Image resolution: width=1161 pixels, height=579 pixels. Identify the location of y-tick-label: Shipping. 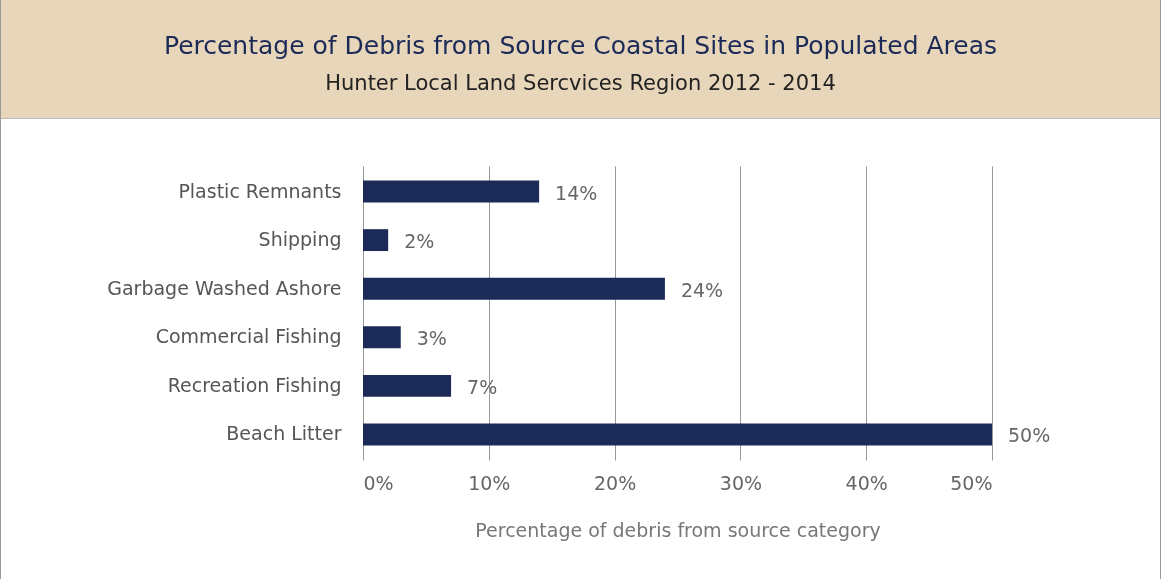
(300, 239).